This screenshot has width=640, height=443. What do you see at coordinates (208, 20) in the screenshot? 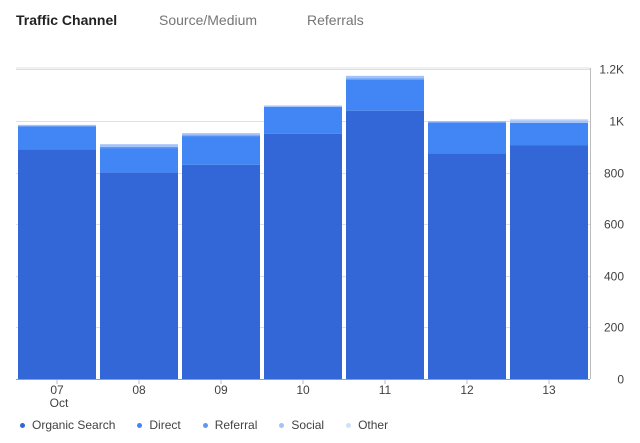
I see `tab-source-medium: Source/Medium` at bounding box center [208, 20].